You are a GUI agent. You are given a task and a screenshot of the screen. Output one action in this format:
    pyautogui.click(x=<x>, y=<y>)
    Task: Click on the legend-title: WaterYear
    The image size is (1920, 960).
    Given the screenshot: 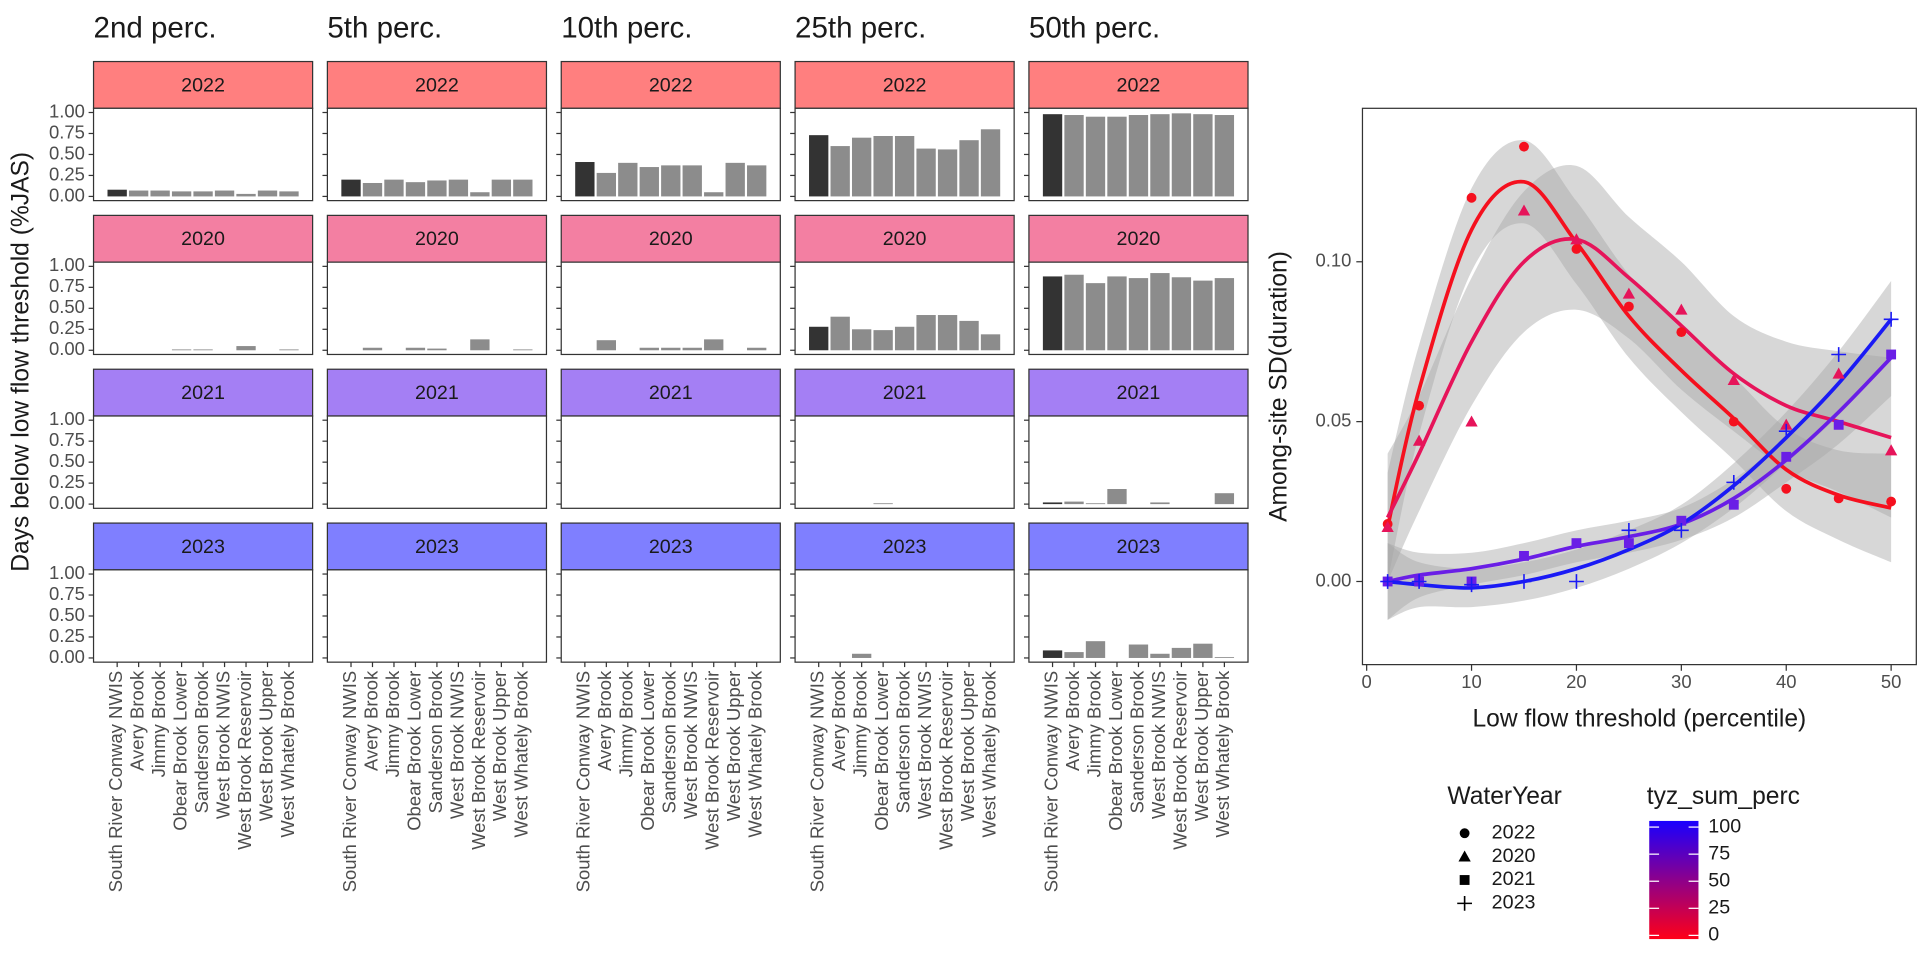 What is the action you would take?
    pyautogui.click(x=1504, y=796)
    